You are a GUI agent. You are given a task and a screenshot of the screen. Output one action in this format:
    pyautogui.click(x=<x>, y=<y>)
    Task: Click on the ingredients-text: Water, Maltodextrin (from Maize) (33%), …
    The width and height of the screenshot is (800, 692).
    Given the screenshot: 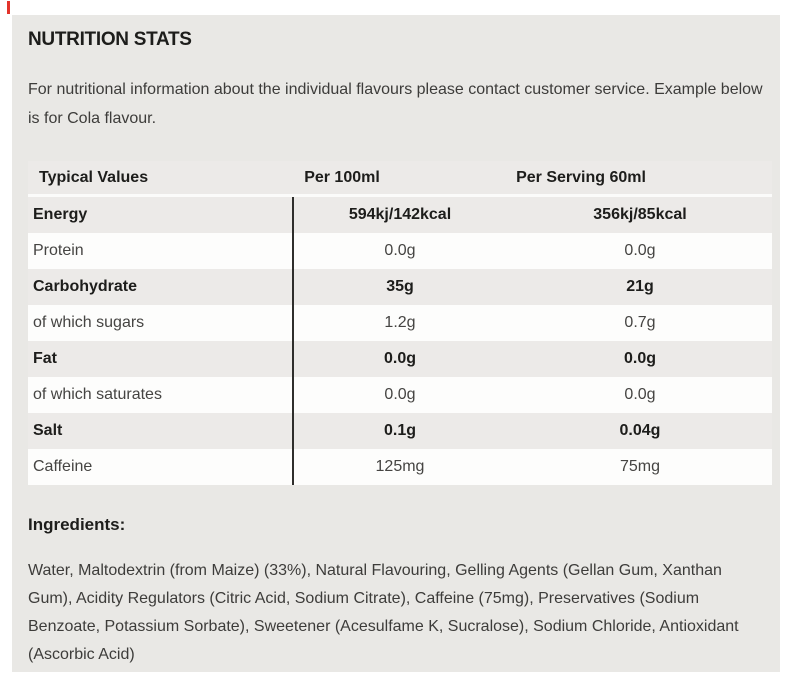 What is the action you would take?
    pyautogui.click(x=383, y=612)
    